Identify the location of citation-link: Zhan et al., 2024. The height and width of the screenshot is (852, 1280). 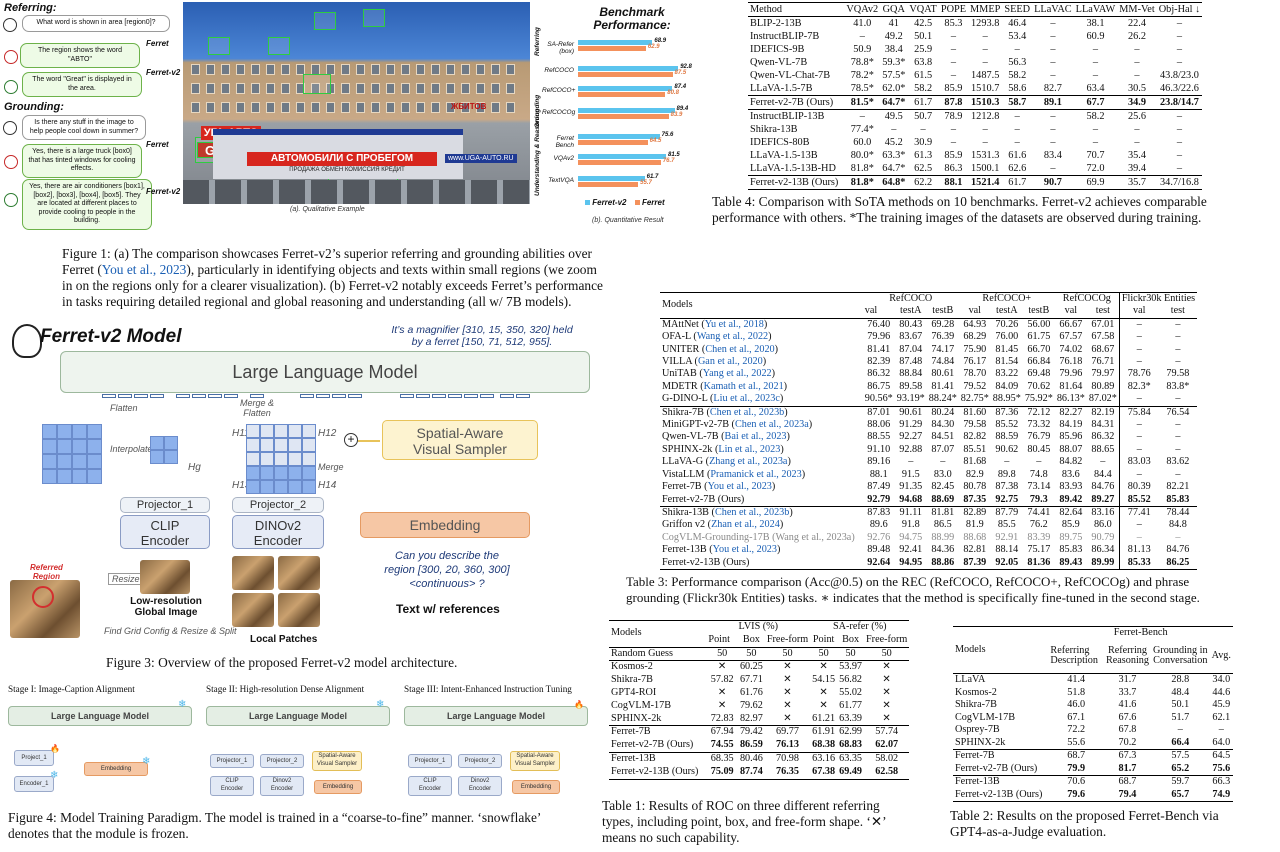
(745, 525).